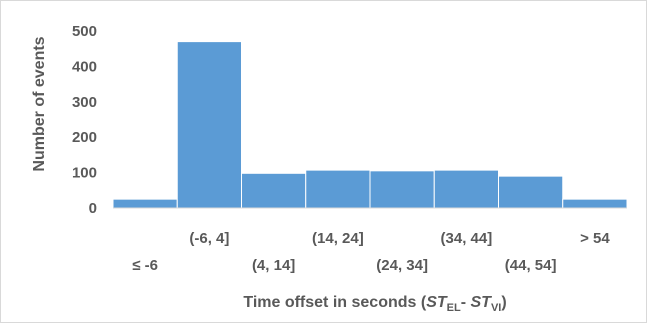  I want to click on y-axis-ticks: 0 100 200 300 400 500, so click(84, 120).